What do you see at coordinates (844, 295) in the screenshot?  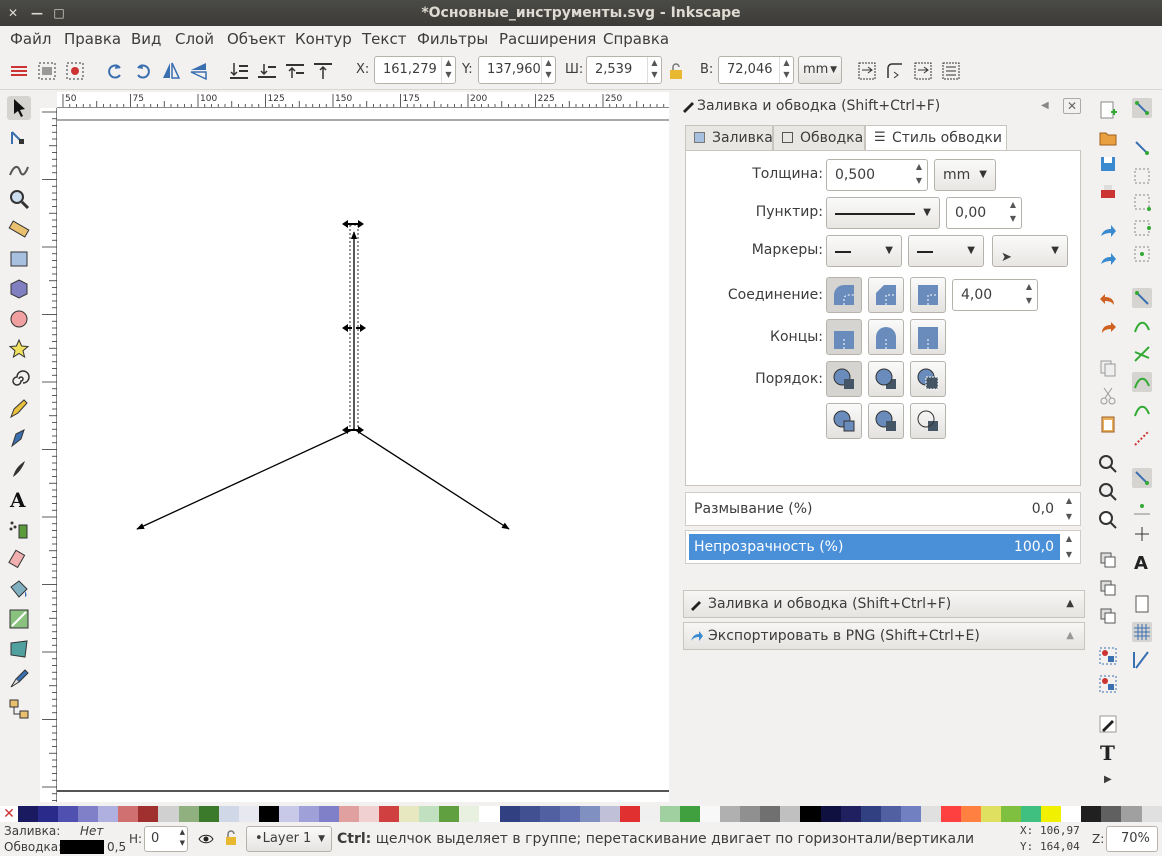 I see `join-round-button` at bounding box center [844, 295].